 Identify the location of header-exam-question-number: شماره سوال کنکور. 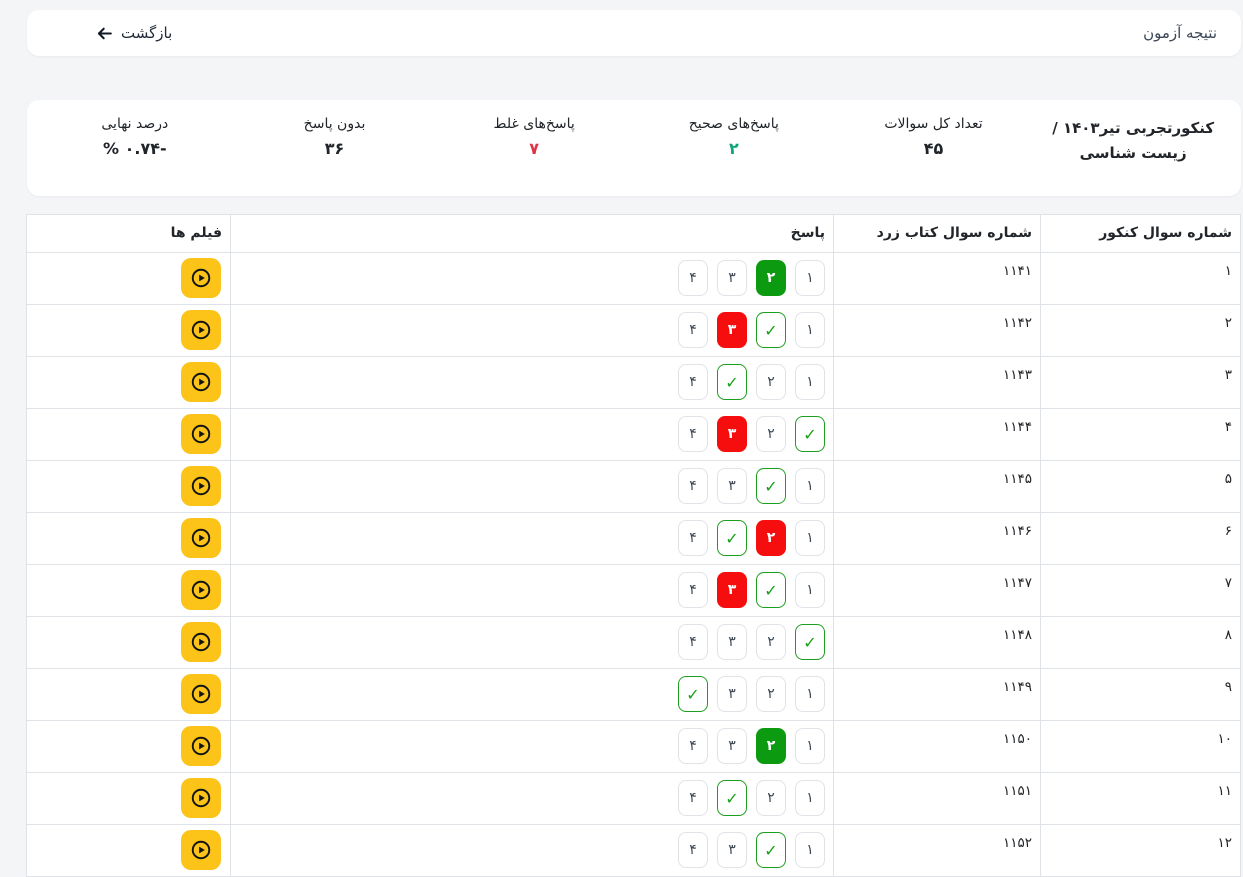
(1140, 233).